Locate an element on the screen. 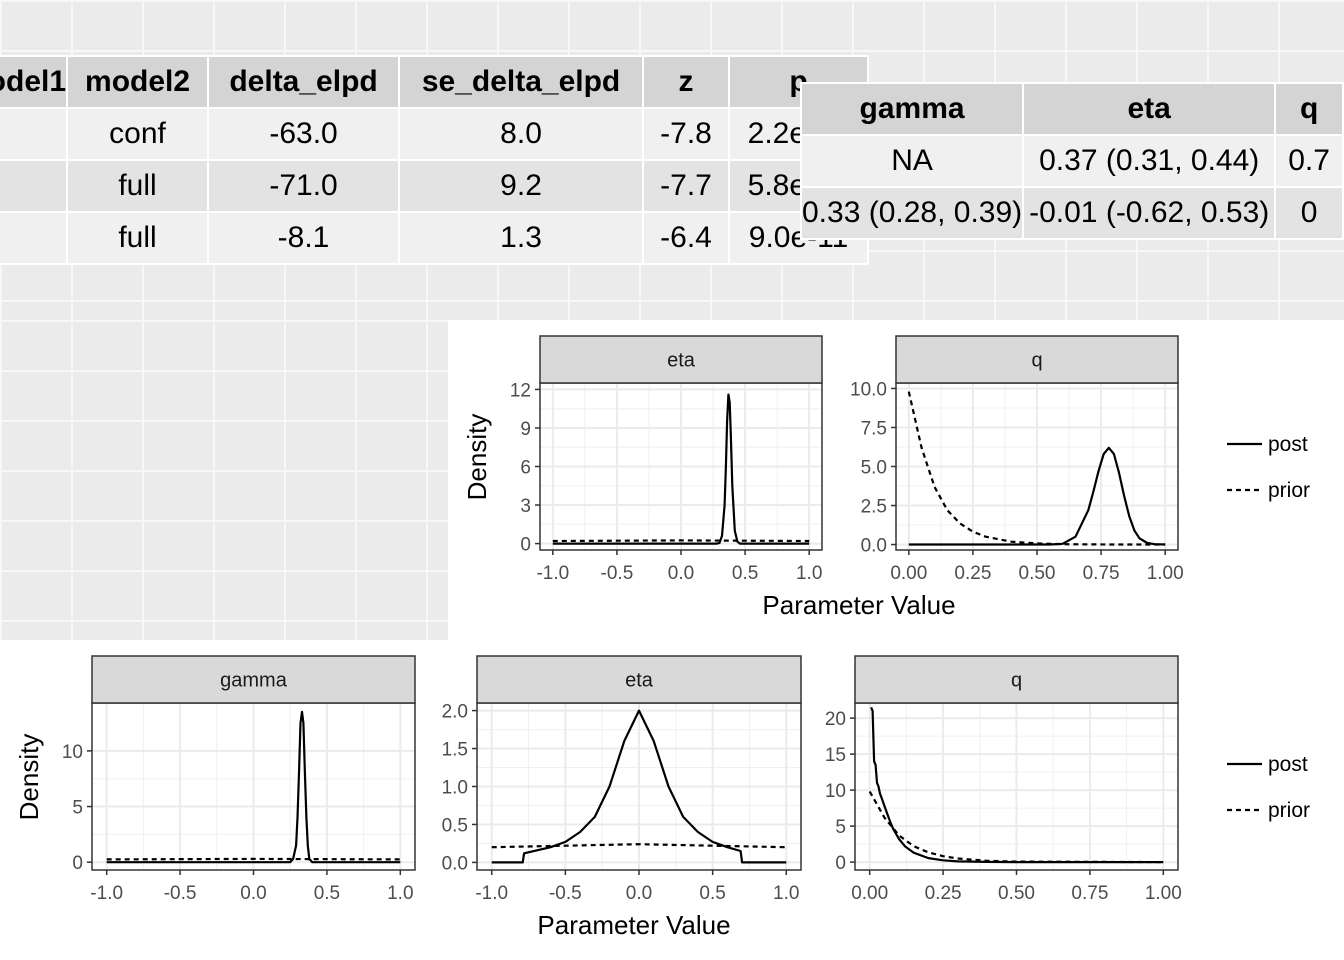  column-header: se_delta_elpd is located at coordinates (521, 82).